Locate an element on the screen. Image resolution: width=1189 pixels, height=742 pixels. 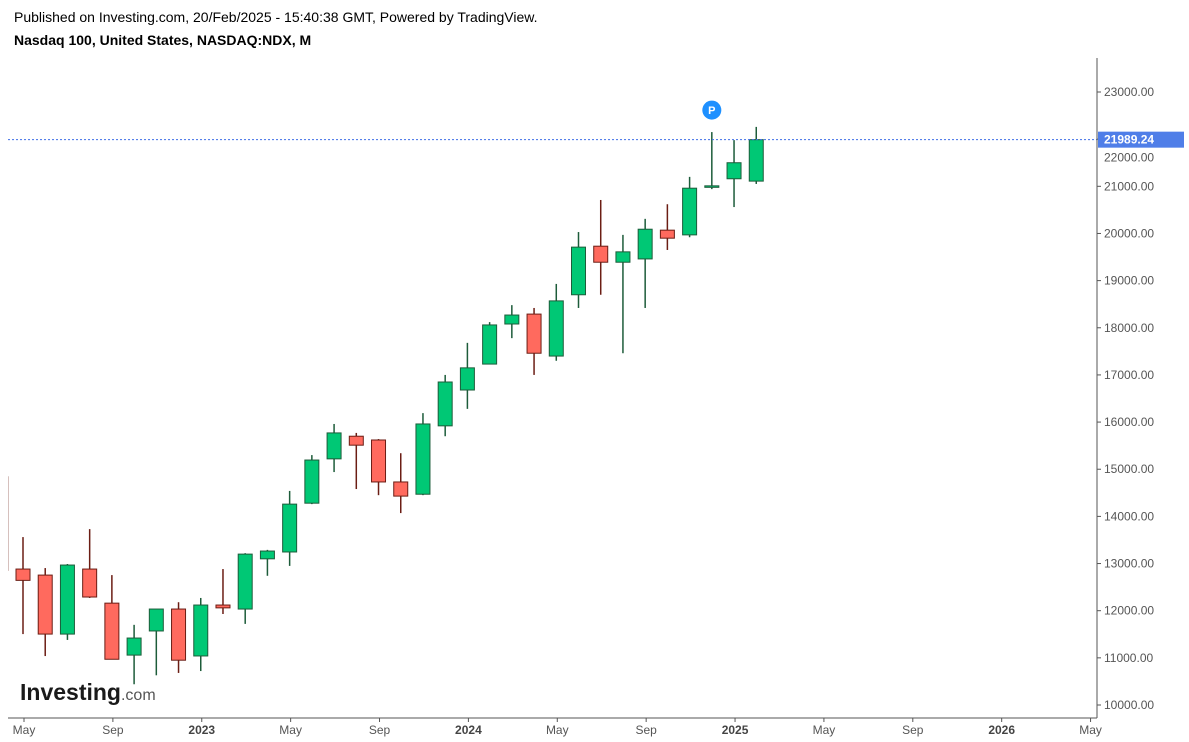
y-tick-label: 21000.00 is located at coordinates (1129, 186).